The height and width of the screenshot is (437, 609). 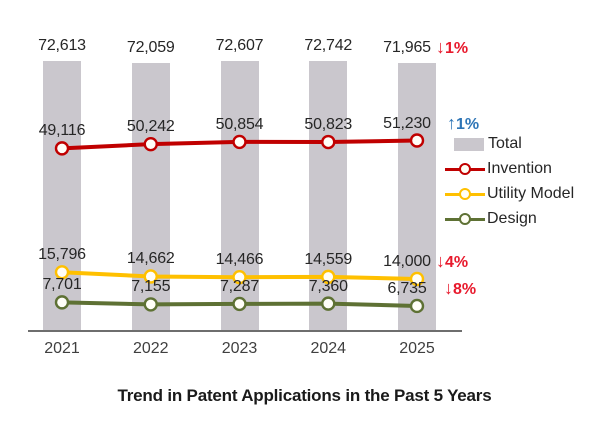 I want to click on year-label: 2025, so click(x=417, y=348).